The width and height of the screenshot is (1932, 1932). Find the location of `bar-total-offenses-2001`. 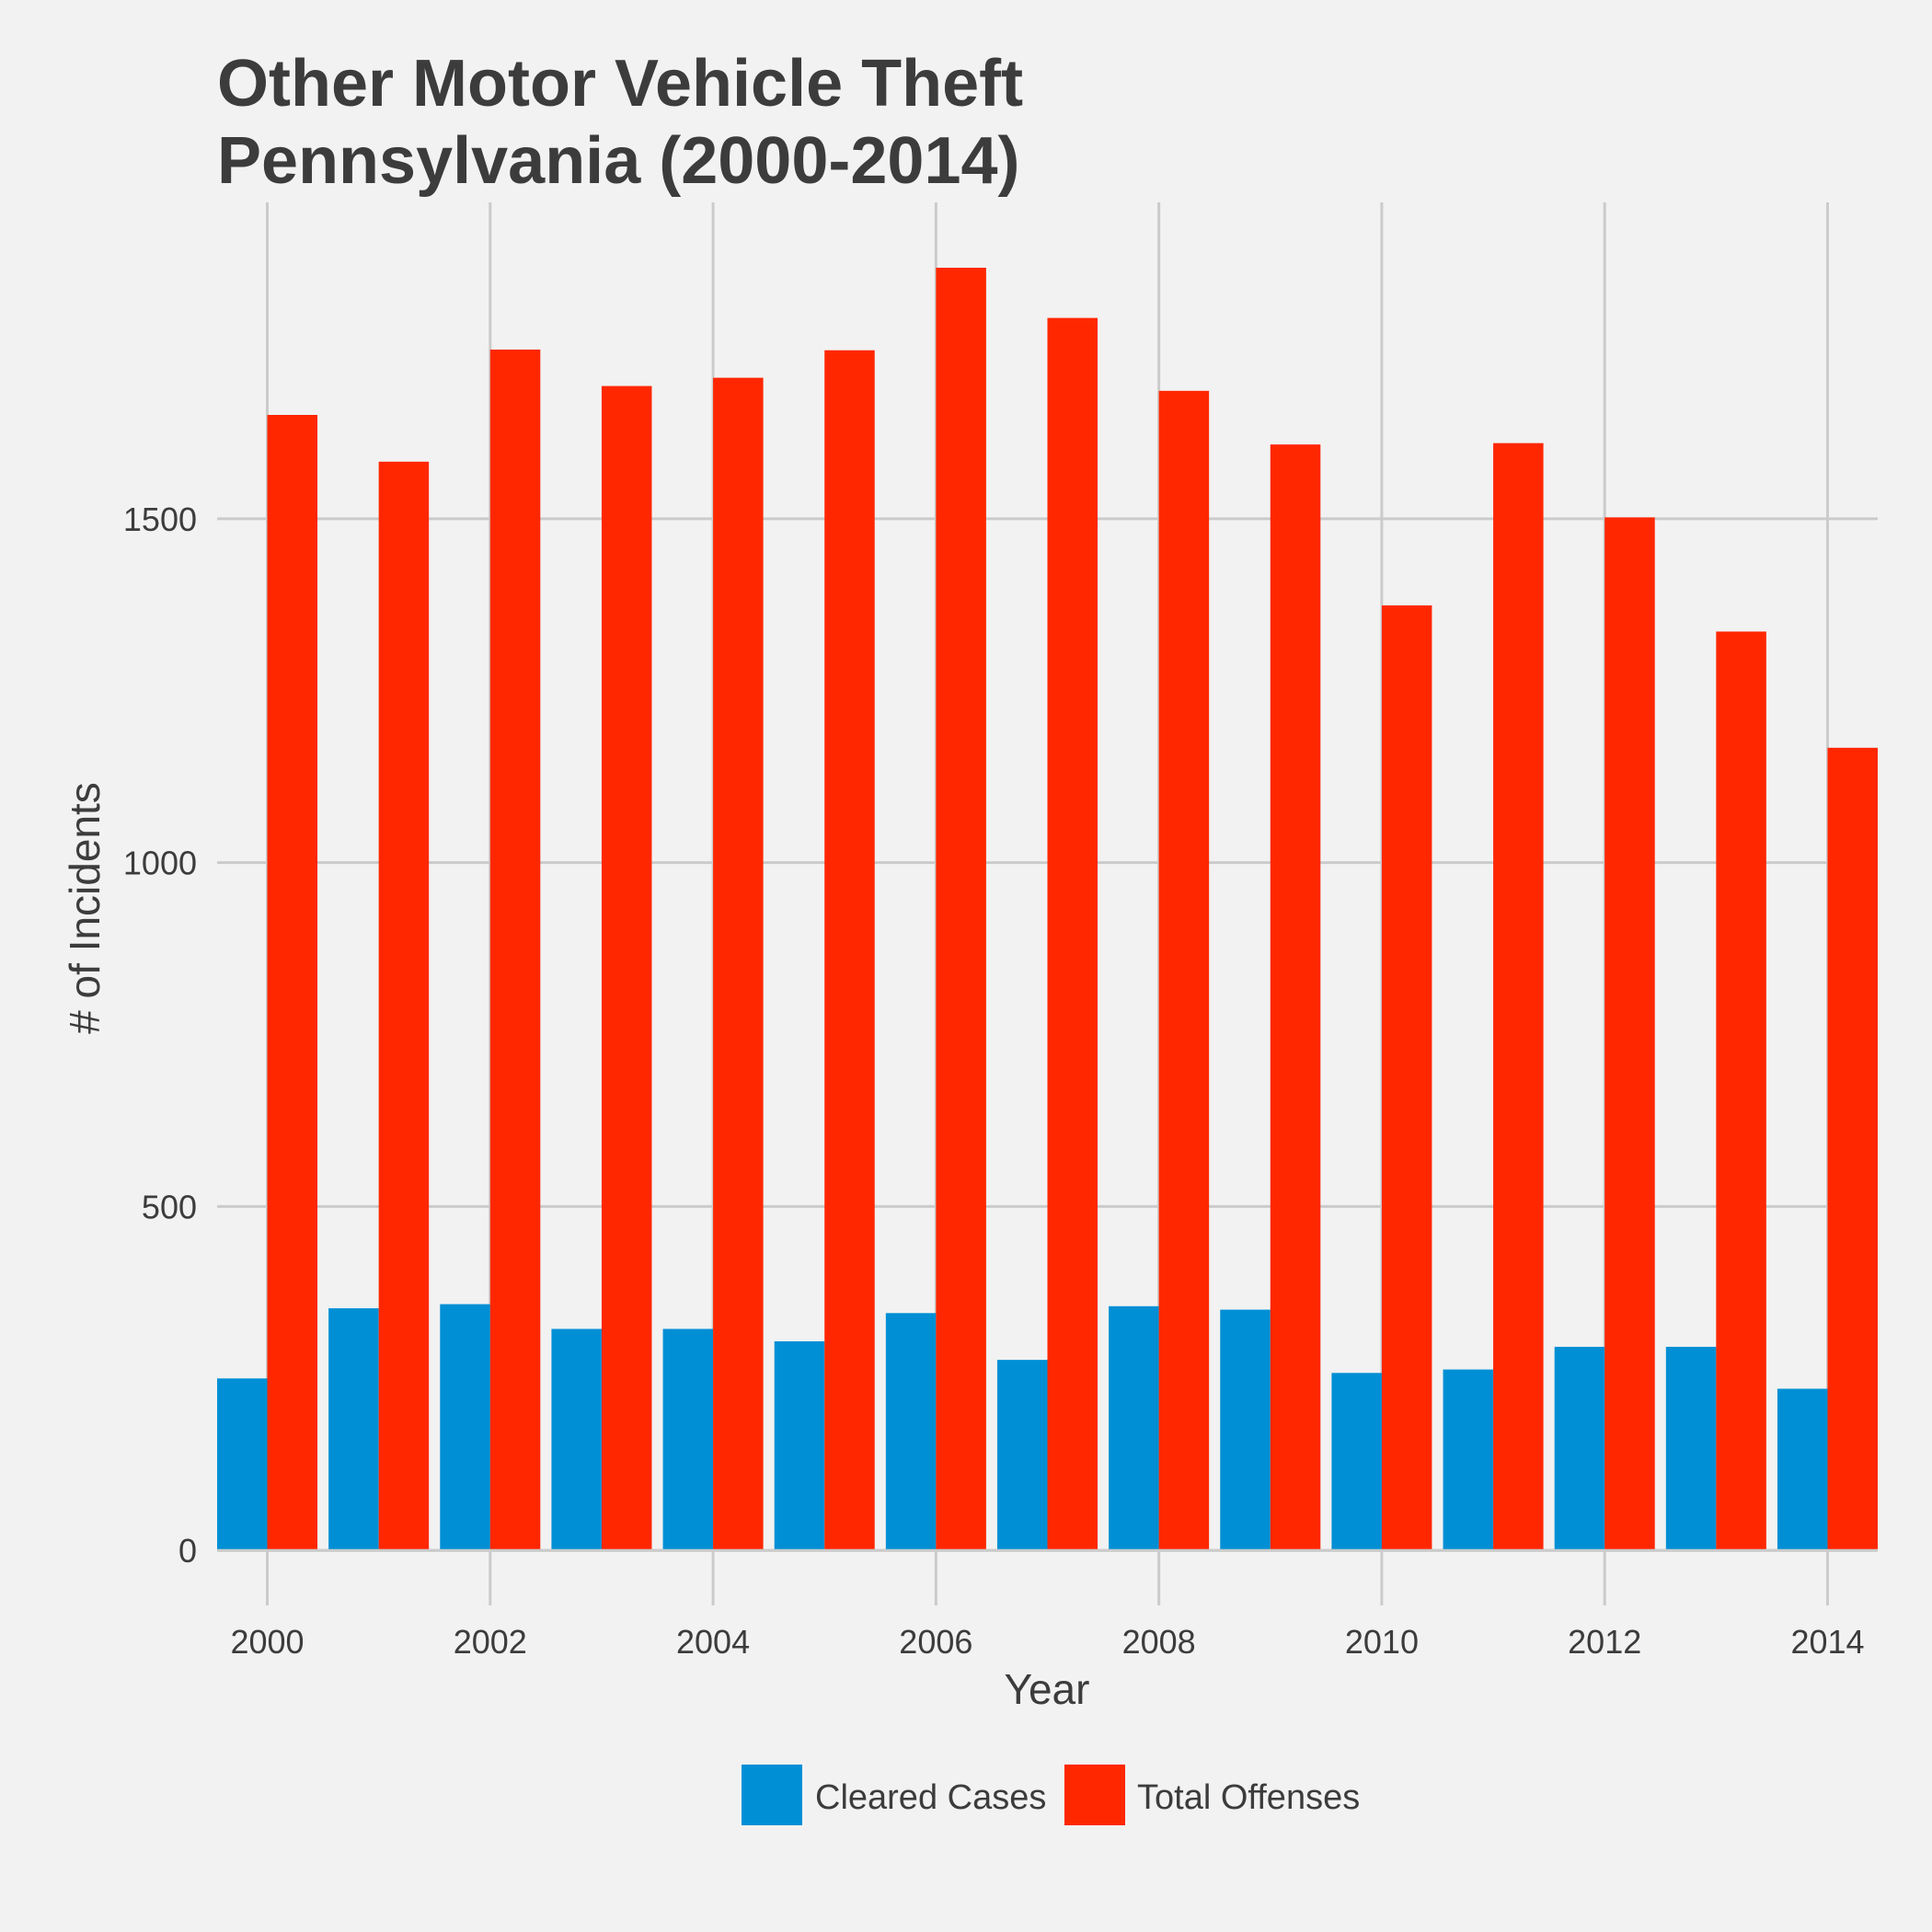

bar-total-offenses-2001 is located at coordinates (404, 1006).